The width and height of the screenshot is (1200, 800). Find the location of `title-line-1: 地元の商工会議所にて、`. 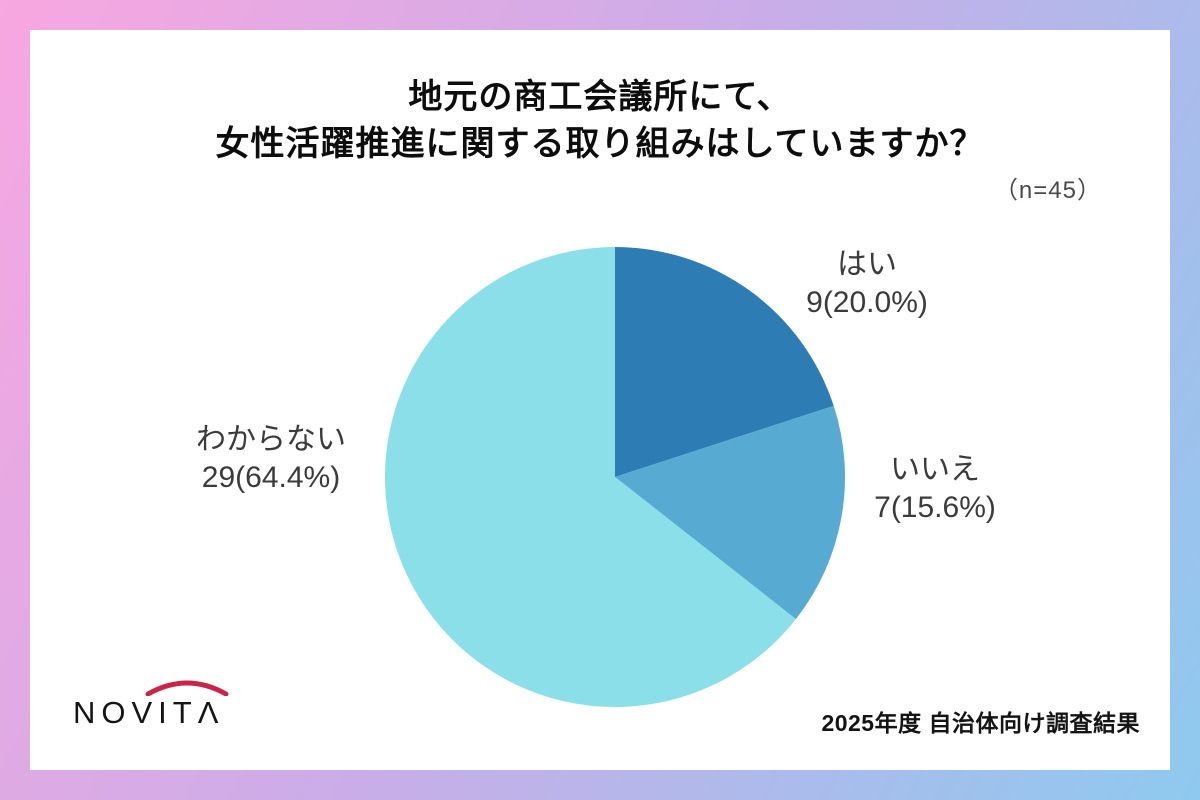

title-line-1: 地元の商工会議所にて、 is located at coordinates (600, 97).